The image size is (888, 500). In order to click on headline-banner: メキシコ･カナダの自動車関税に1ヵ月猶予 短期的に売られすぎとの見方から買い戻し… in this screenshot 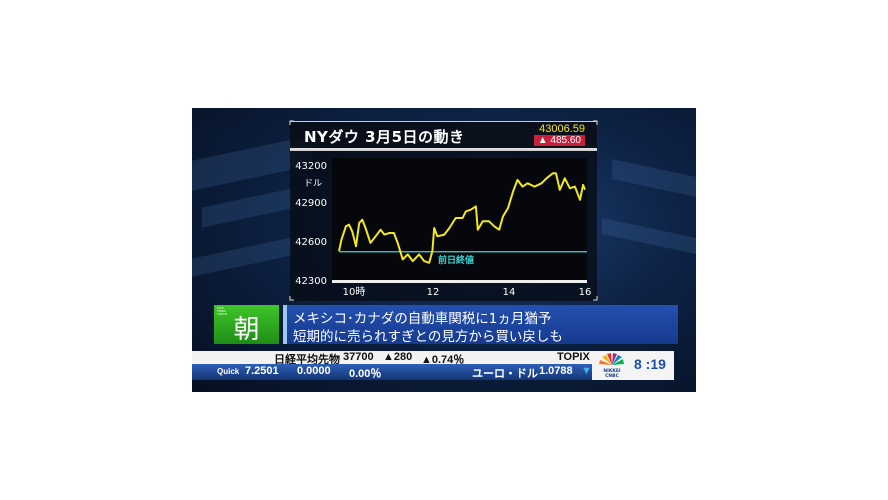, I will do `click(480, 325)`.